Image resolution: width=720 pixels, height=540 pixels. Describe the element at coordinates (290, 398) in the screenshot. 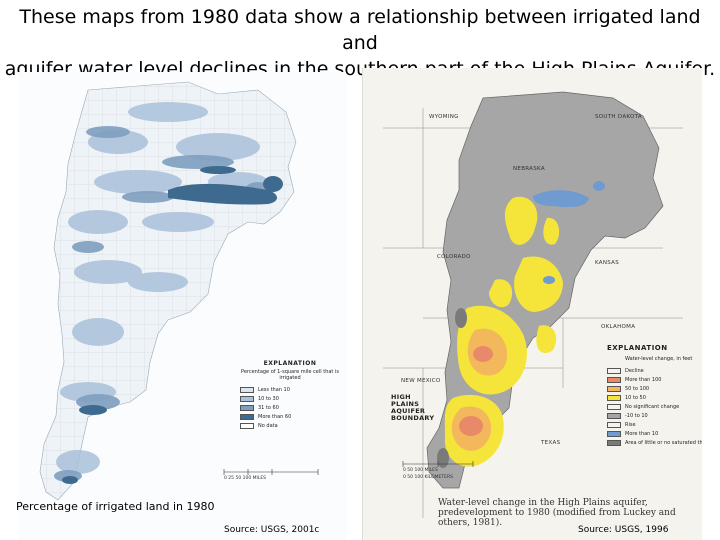

I see `left-legend-row: 10 to 30` at that location.